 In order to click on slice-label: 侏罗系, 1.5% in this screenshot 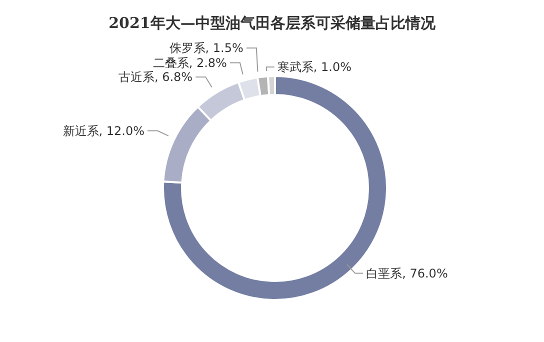, I will do `click(206, 48)`.